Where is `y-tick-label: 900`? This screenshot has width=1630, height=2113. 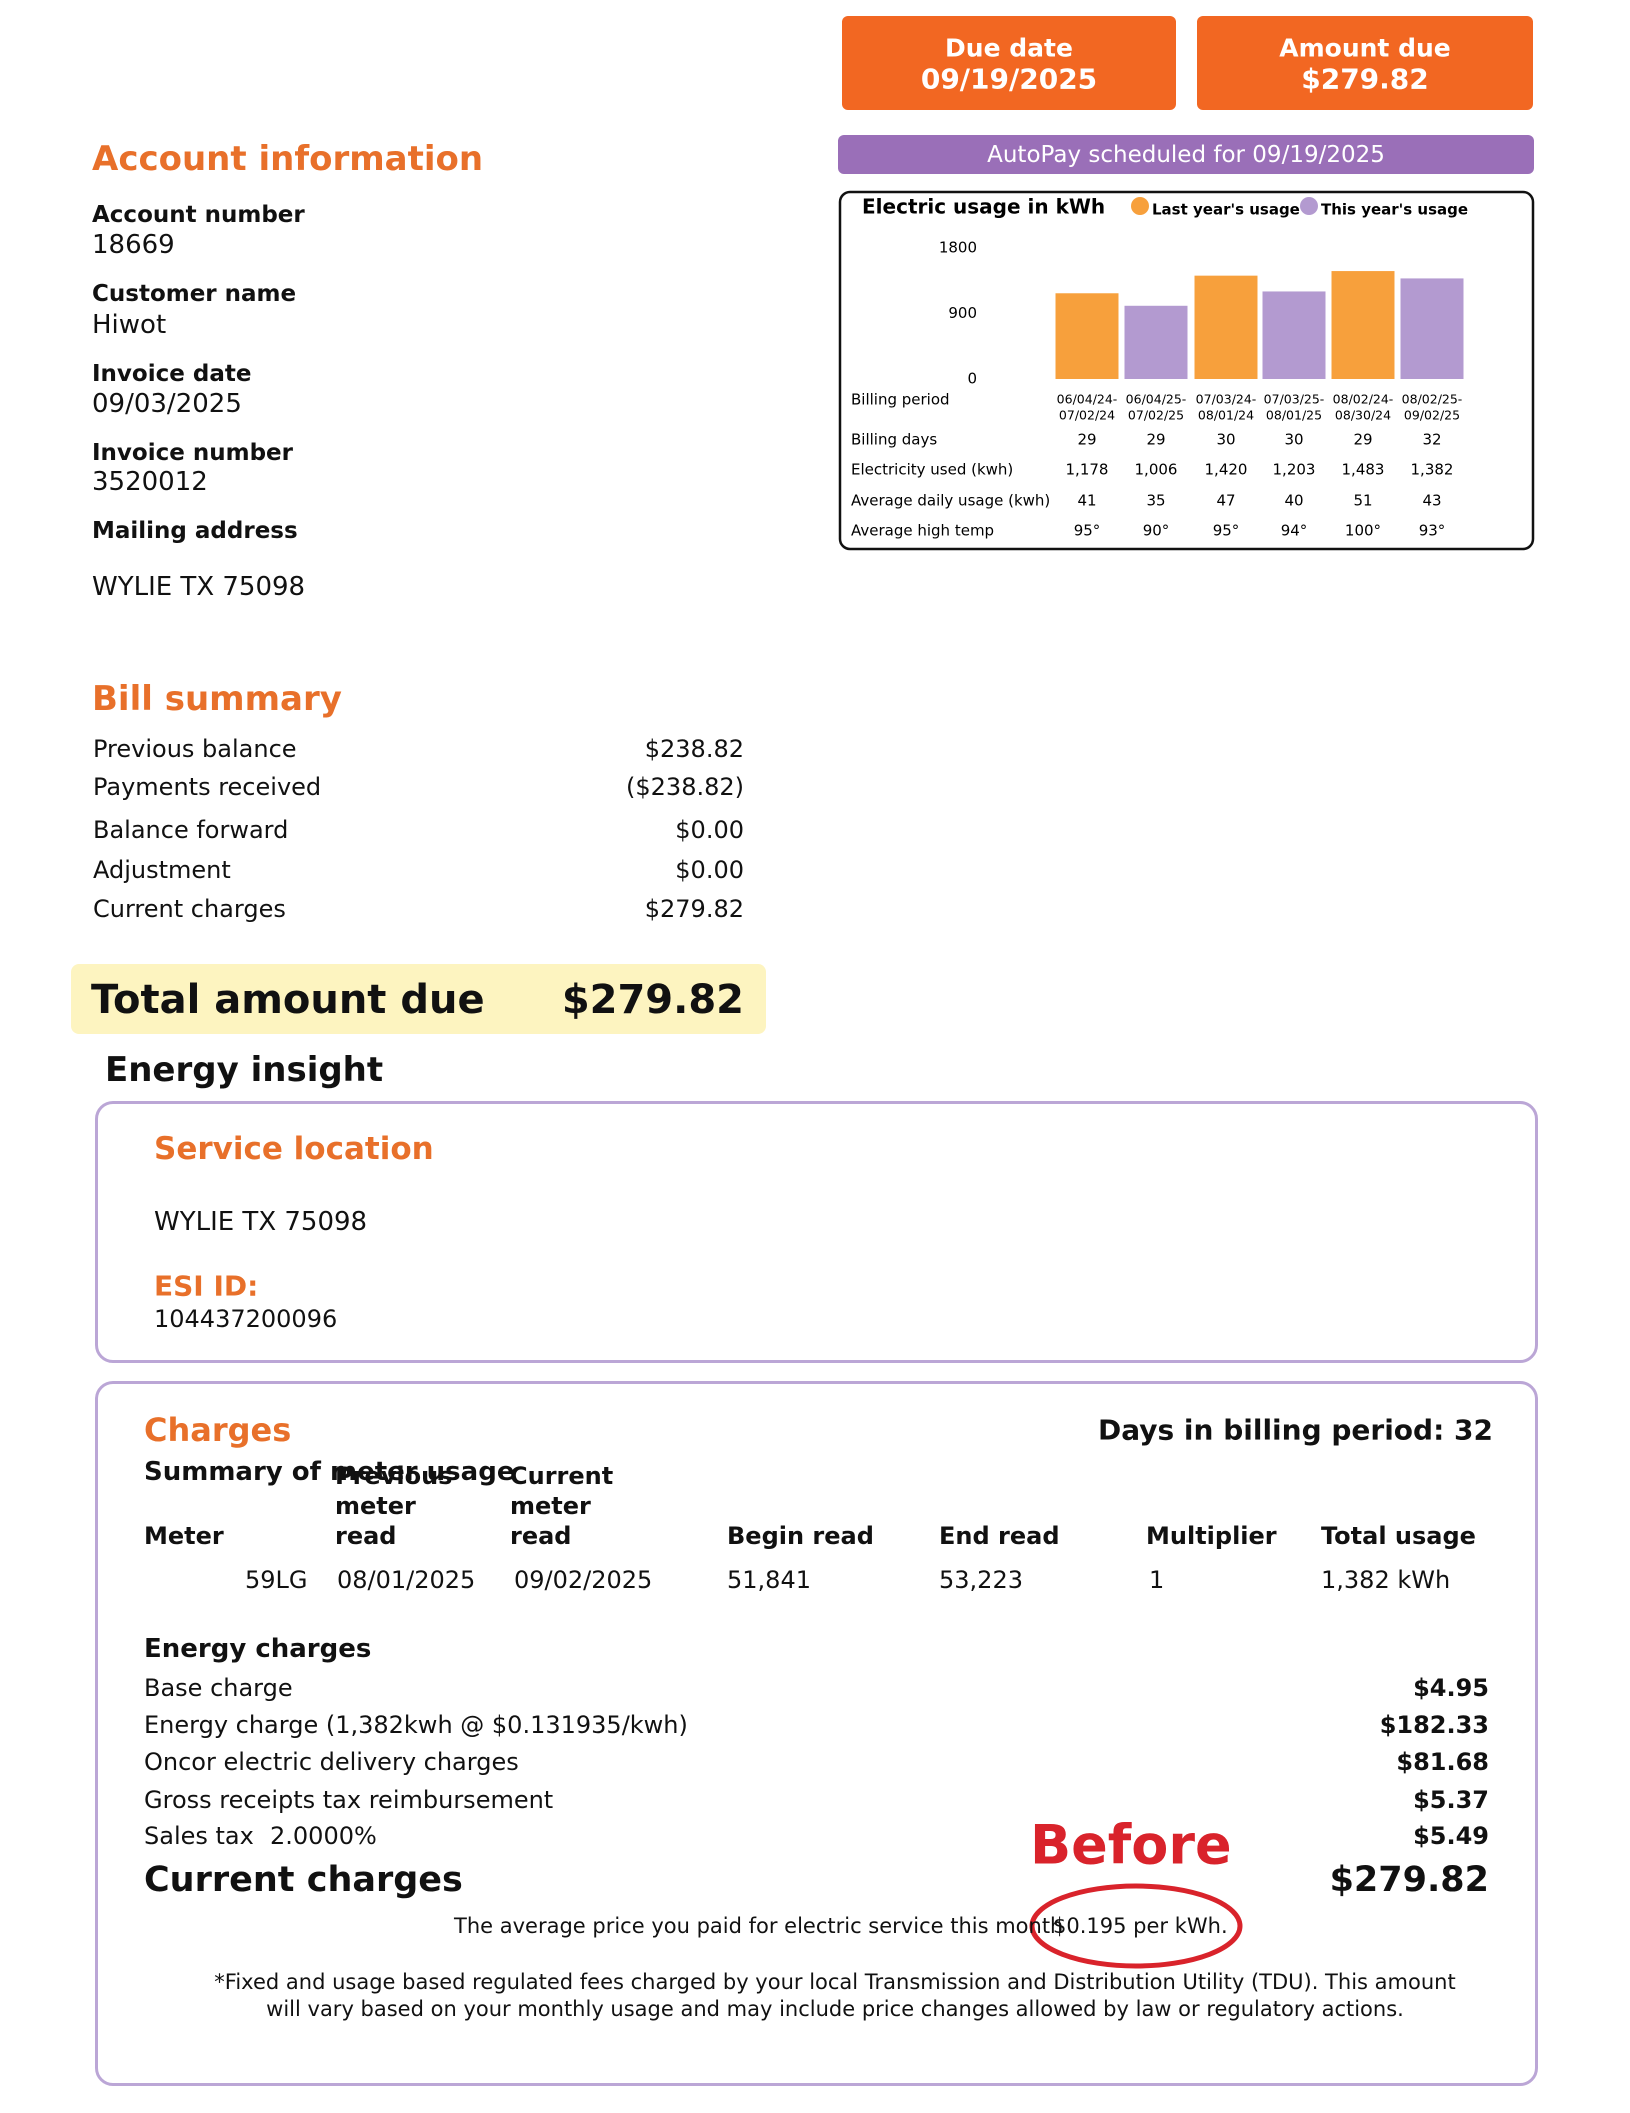
y-tick-label: 900 is located at coordinates (962, 313).